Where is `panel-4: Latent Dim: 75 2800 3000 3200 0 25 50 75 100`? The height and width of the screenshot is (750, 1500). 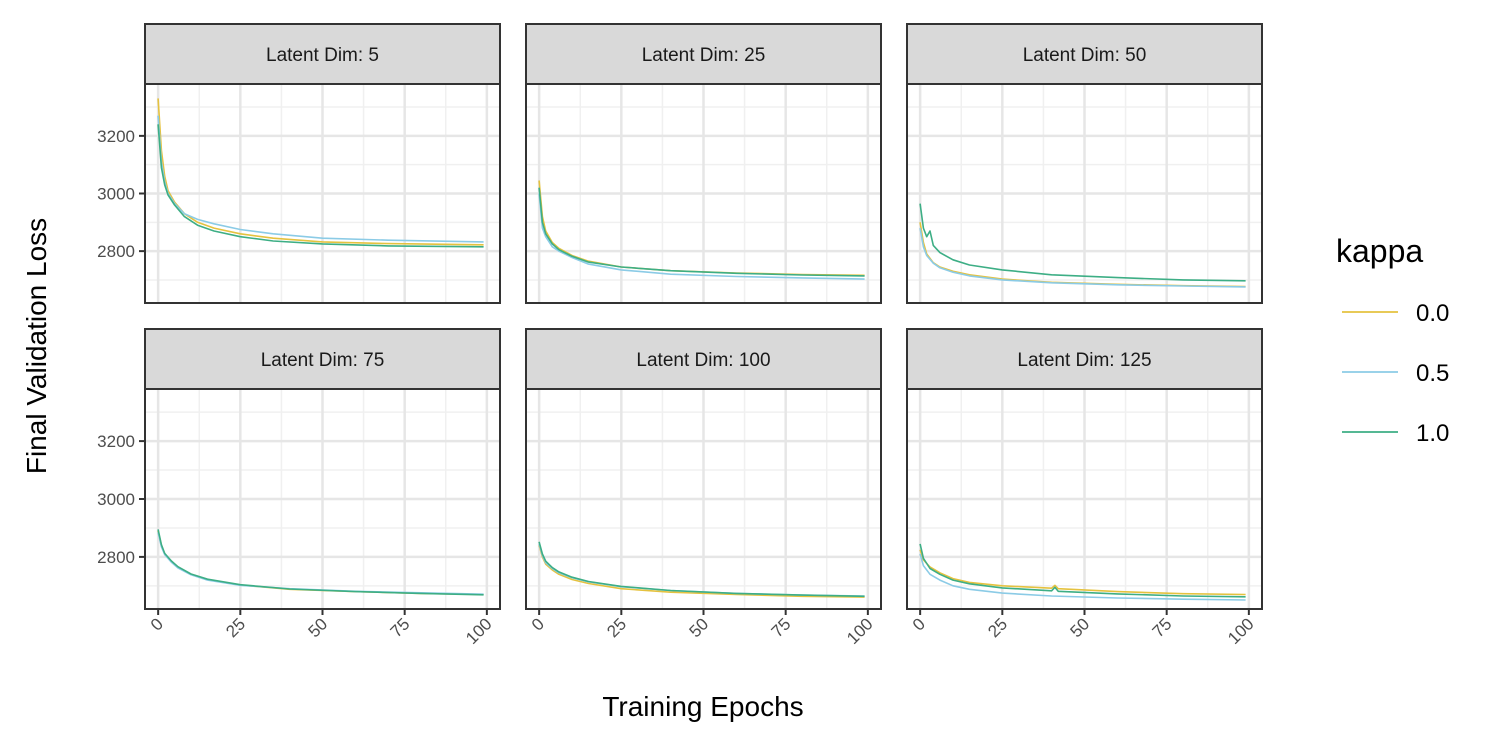
panel-4: Latent Dim: 75 2800 3000 3200 0 25 50 75 100 is located at coordinates (299, 488).